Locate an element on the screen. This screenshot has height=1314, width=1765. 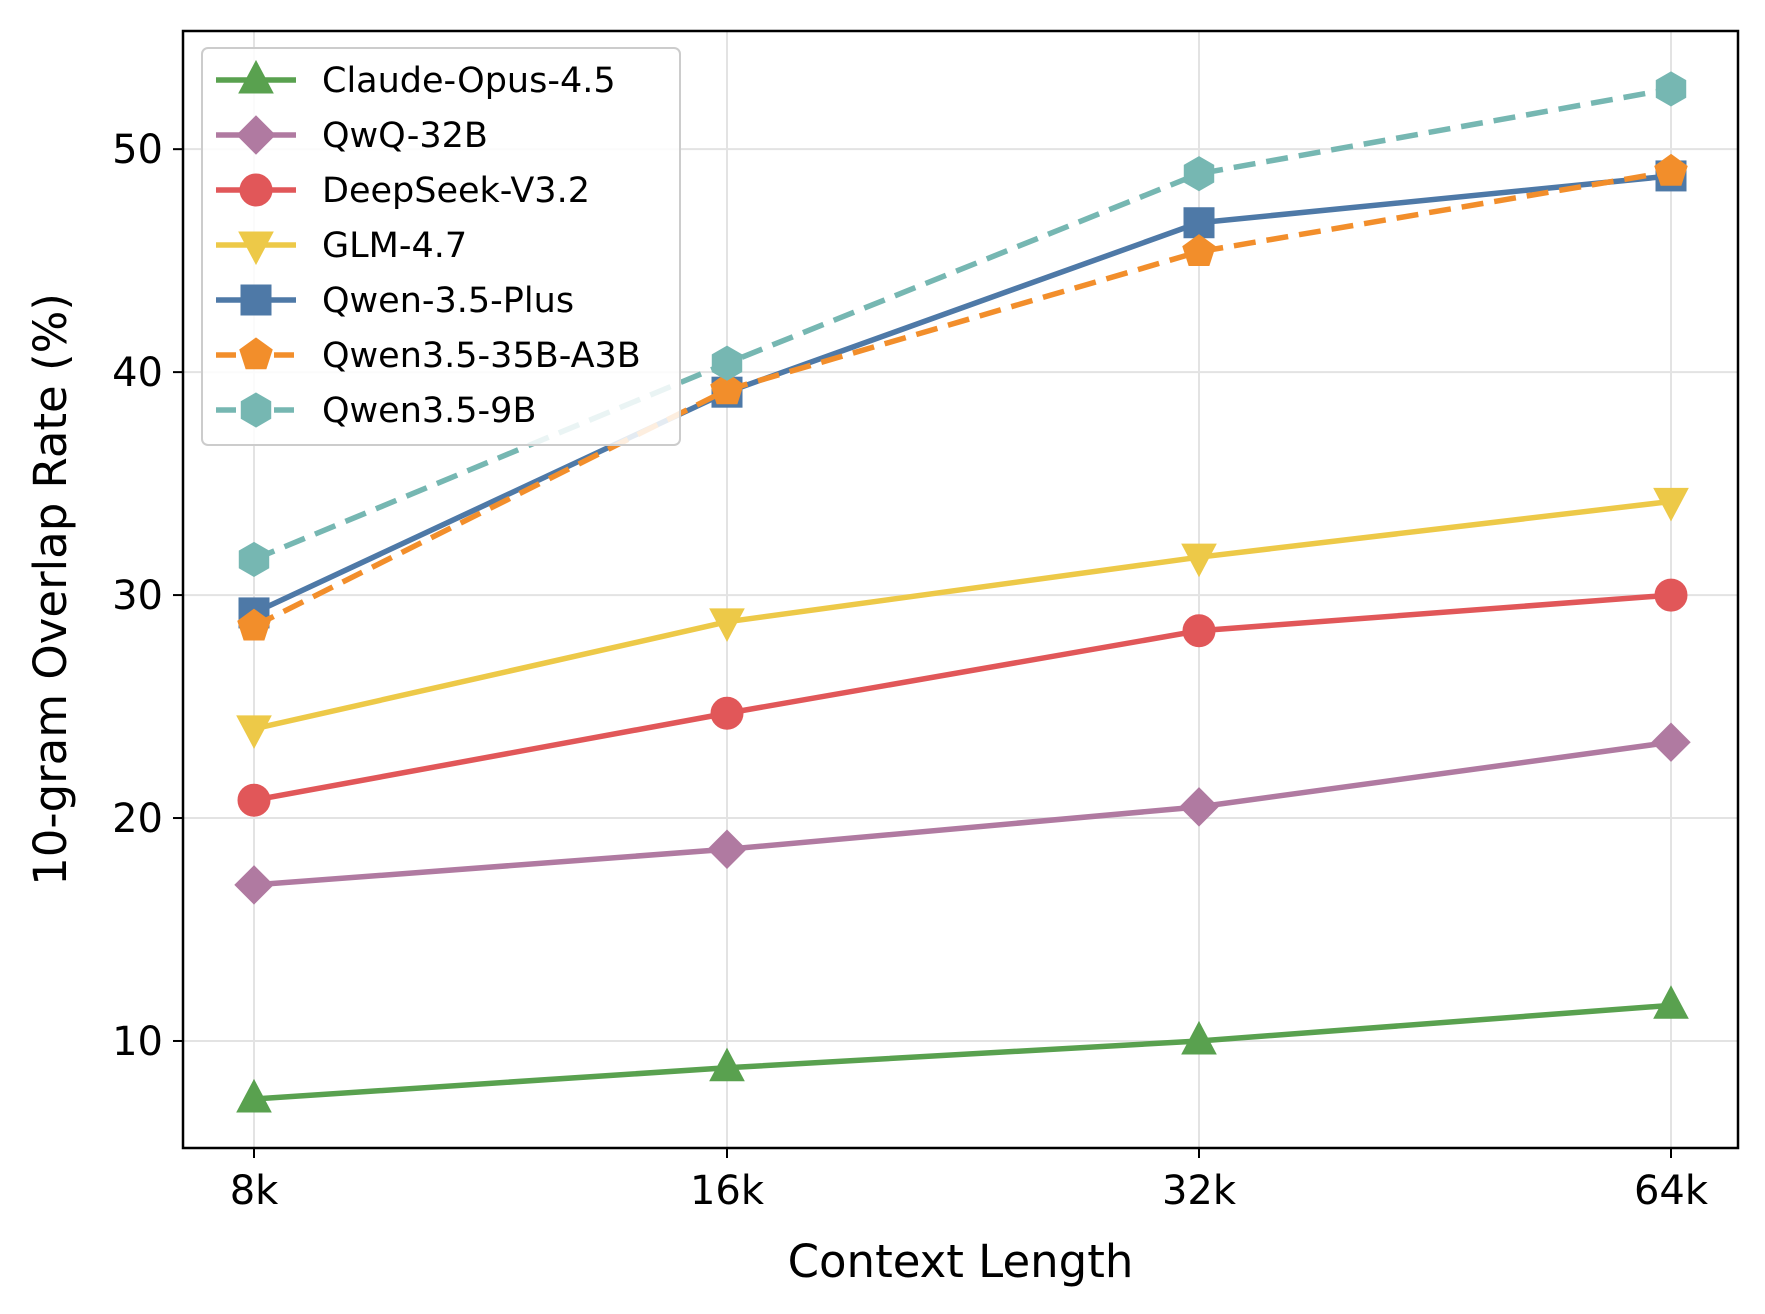
y-tick-label: 20 is located at coordinates (137, 819).